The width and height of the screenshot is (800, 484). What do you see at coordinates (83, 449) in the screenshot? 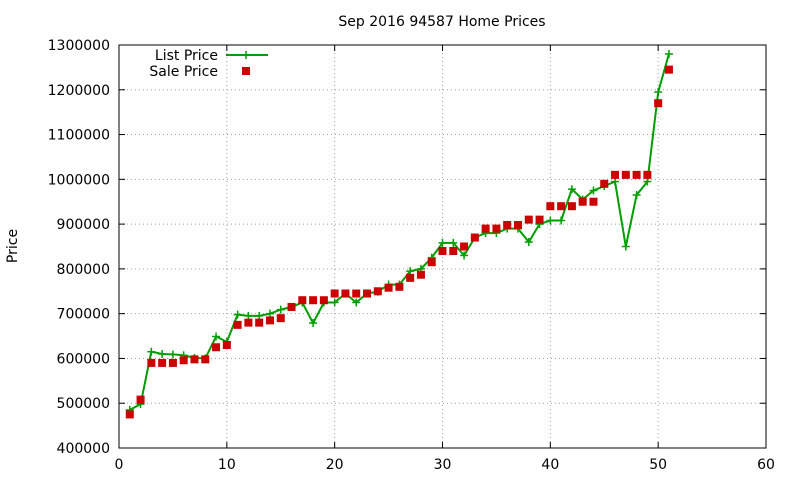
I see `y-tick-label: 400000` at bounding box center [83, 449].